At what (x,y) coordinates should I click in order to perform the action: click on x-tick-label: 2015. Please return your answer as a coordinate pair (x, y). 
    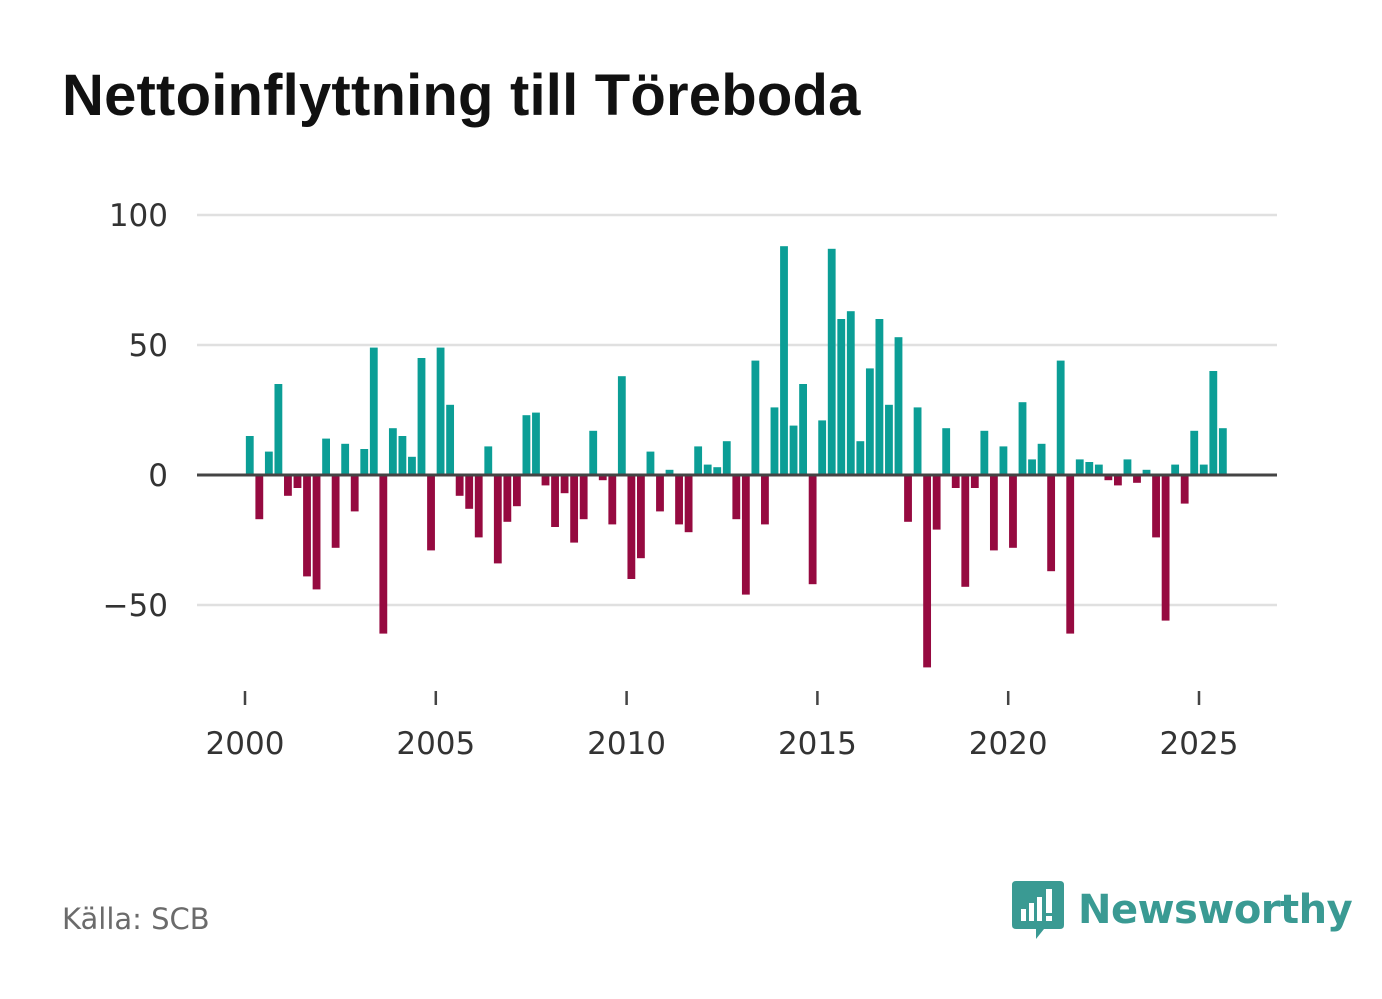
    Looking at the image, I should click on (817, 744).